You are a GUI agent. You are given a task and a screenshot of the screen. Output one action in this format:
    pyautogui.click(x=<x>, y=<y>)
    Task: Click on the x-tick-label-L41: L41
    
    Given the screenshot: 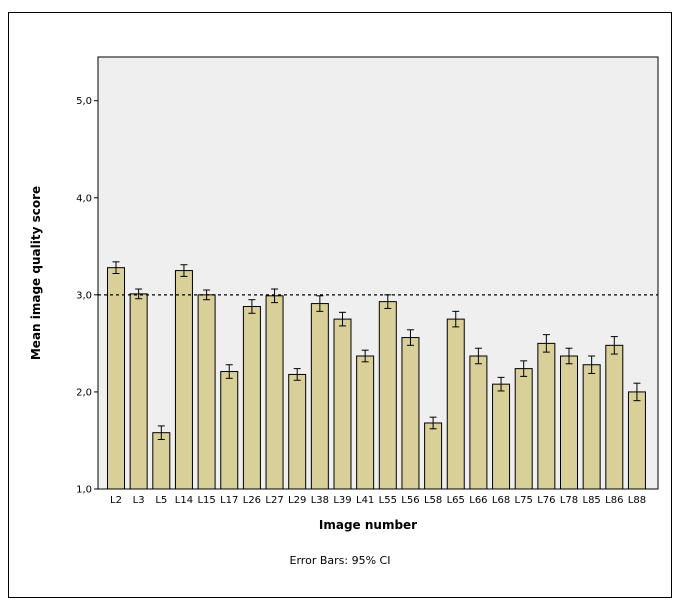 What is the action you would take?
    pyautogui.click(x=365, y=500)
    